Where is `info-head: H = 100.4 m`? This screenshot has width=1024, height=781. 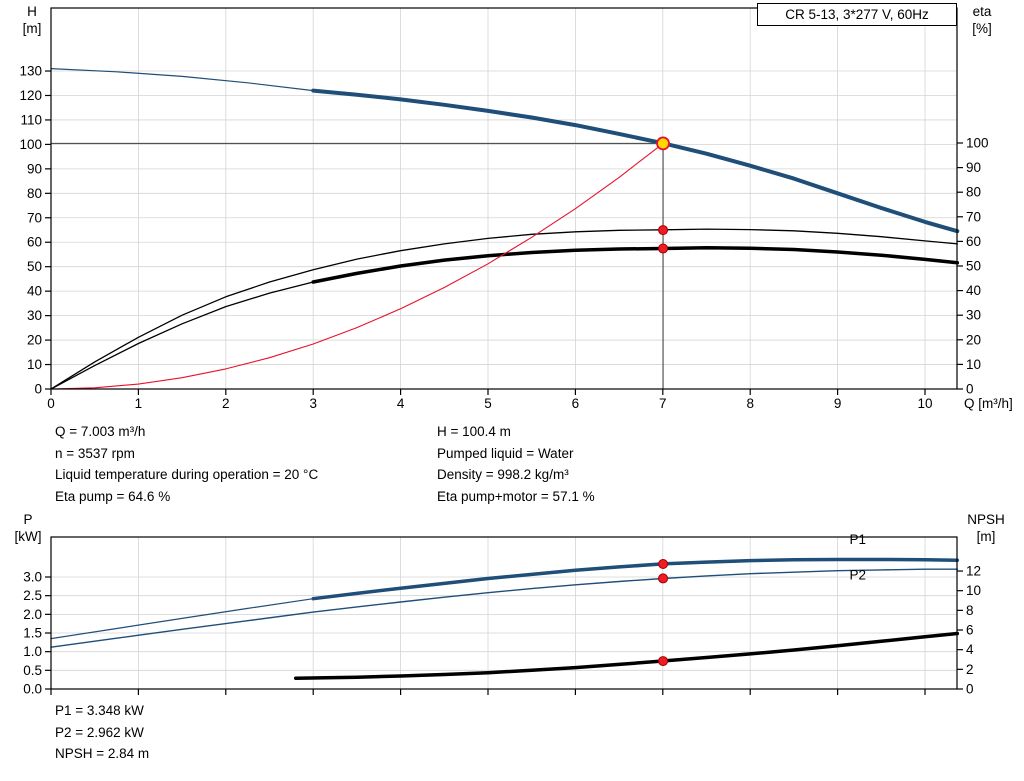
info-head: H = 100.4 m is located at coordinates (474, 431).